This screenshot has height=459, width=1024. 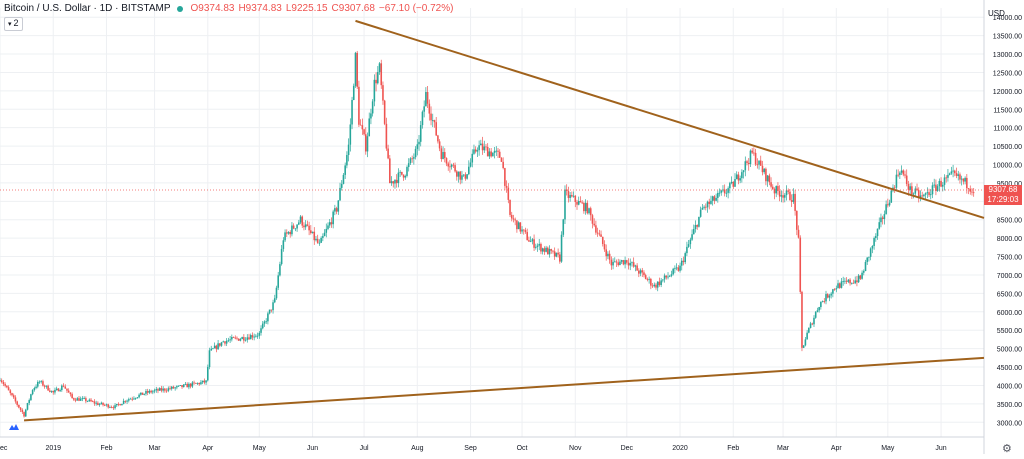 What do you see at coordinates (87, 8) in the screenshot?
I see `symbol-title: Bitcoin / U.S. Dollar · 1D · BITSTAMP` at bounding box center [87, 8].